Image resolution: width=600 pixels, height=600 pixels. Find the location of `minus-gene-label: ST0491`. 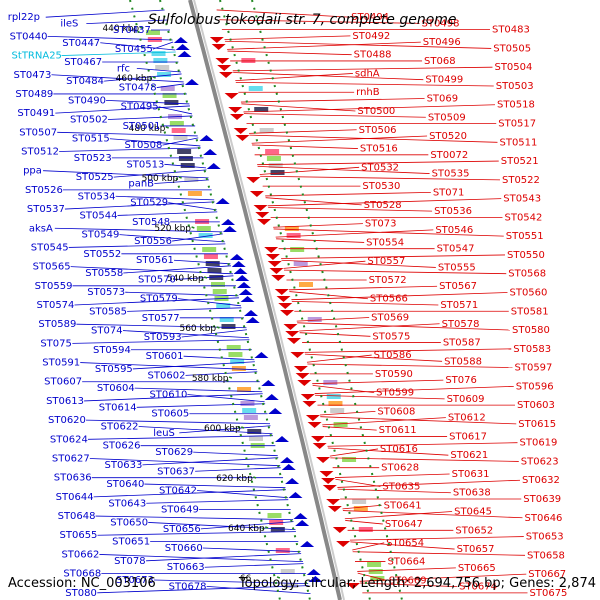

minus-gene-label: ST0491 is located at coordinates (36, 113).